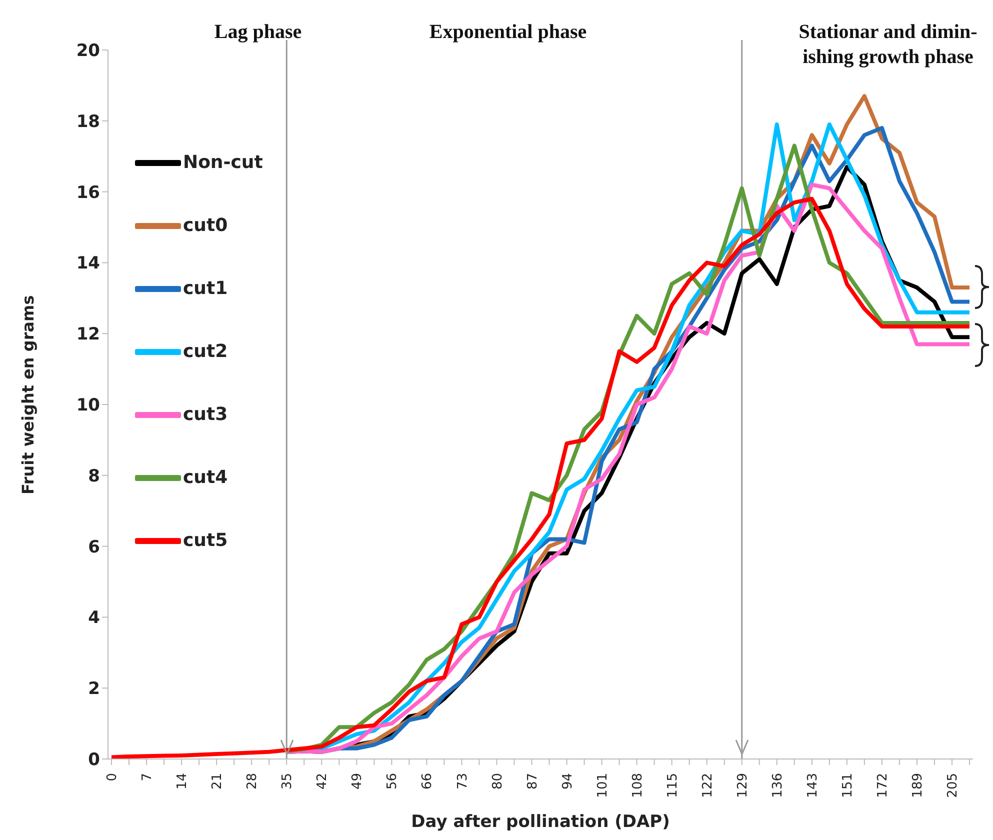  Describe the element at coordinates (358, 781) in the screenshot. I see `x-tick-label: 49` at that location.